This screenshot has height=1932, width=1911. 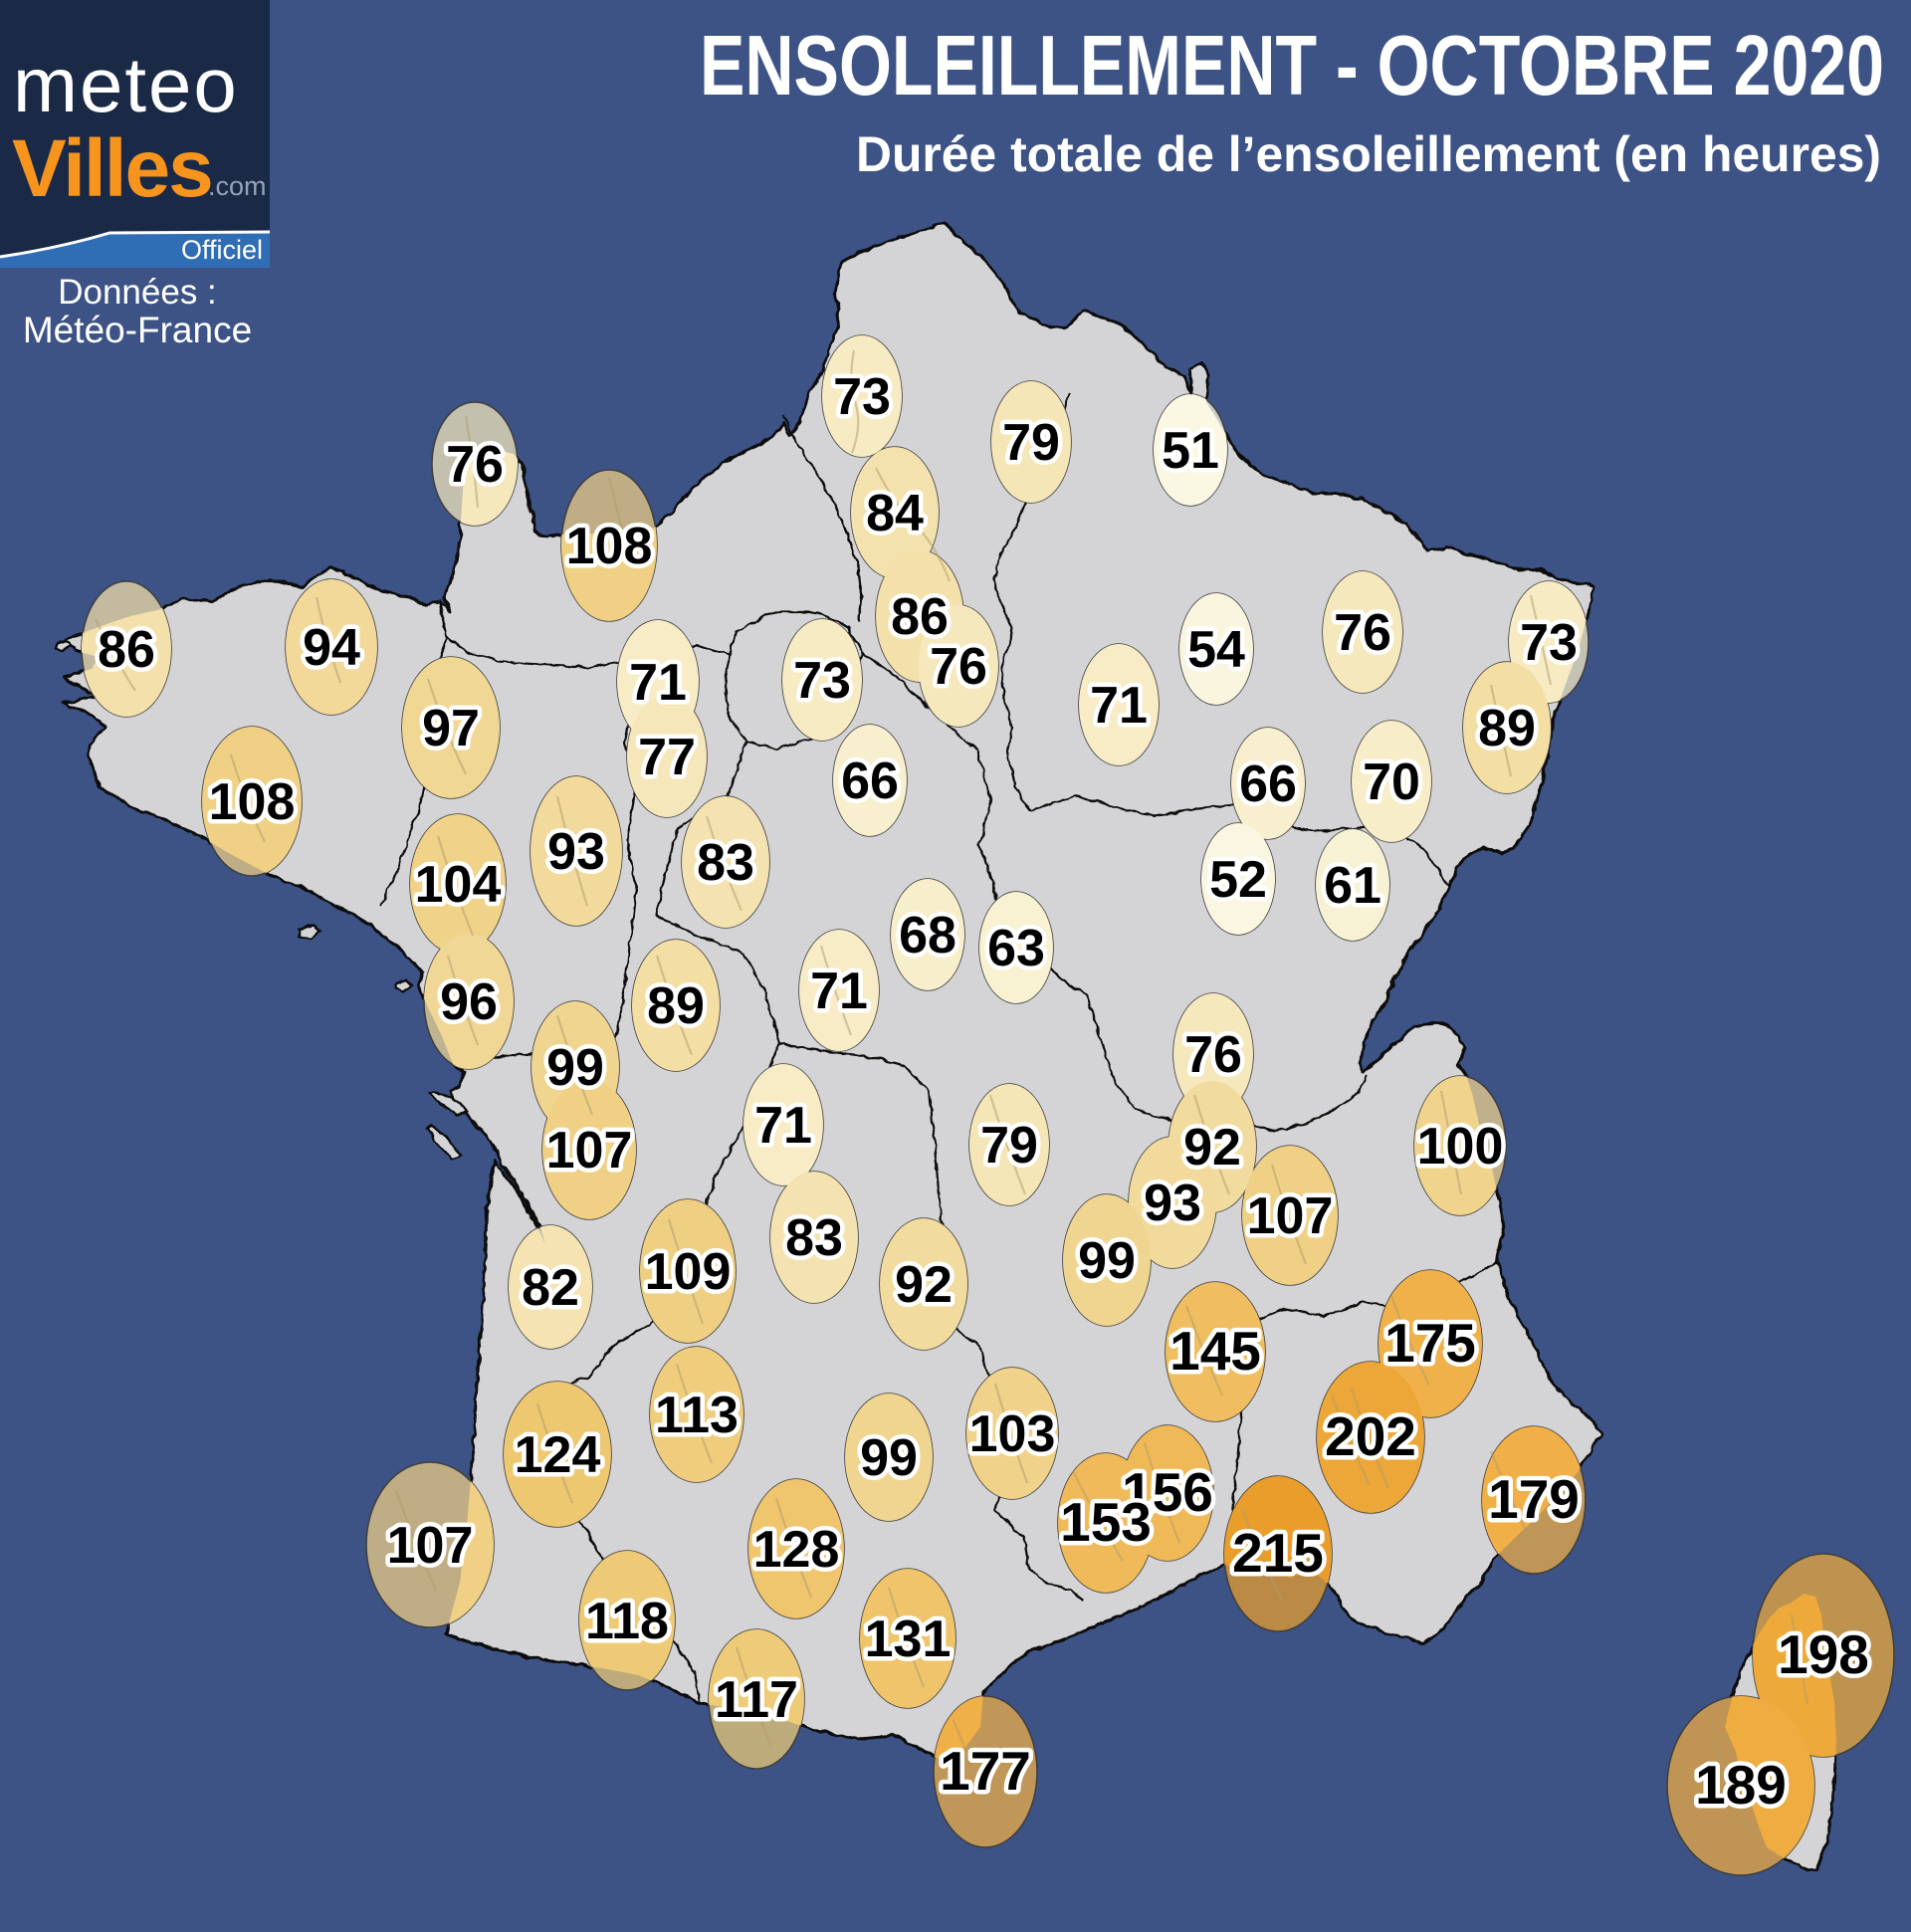 What do you see at coordinates (1534, 1499) in the screenshot?
I see `svg-text: 179` at bounding box center [1534, 1499].